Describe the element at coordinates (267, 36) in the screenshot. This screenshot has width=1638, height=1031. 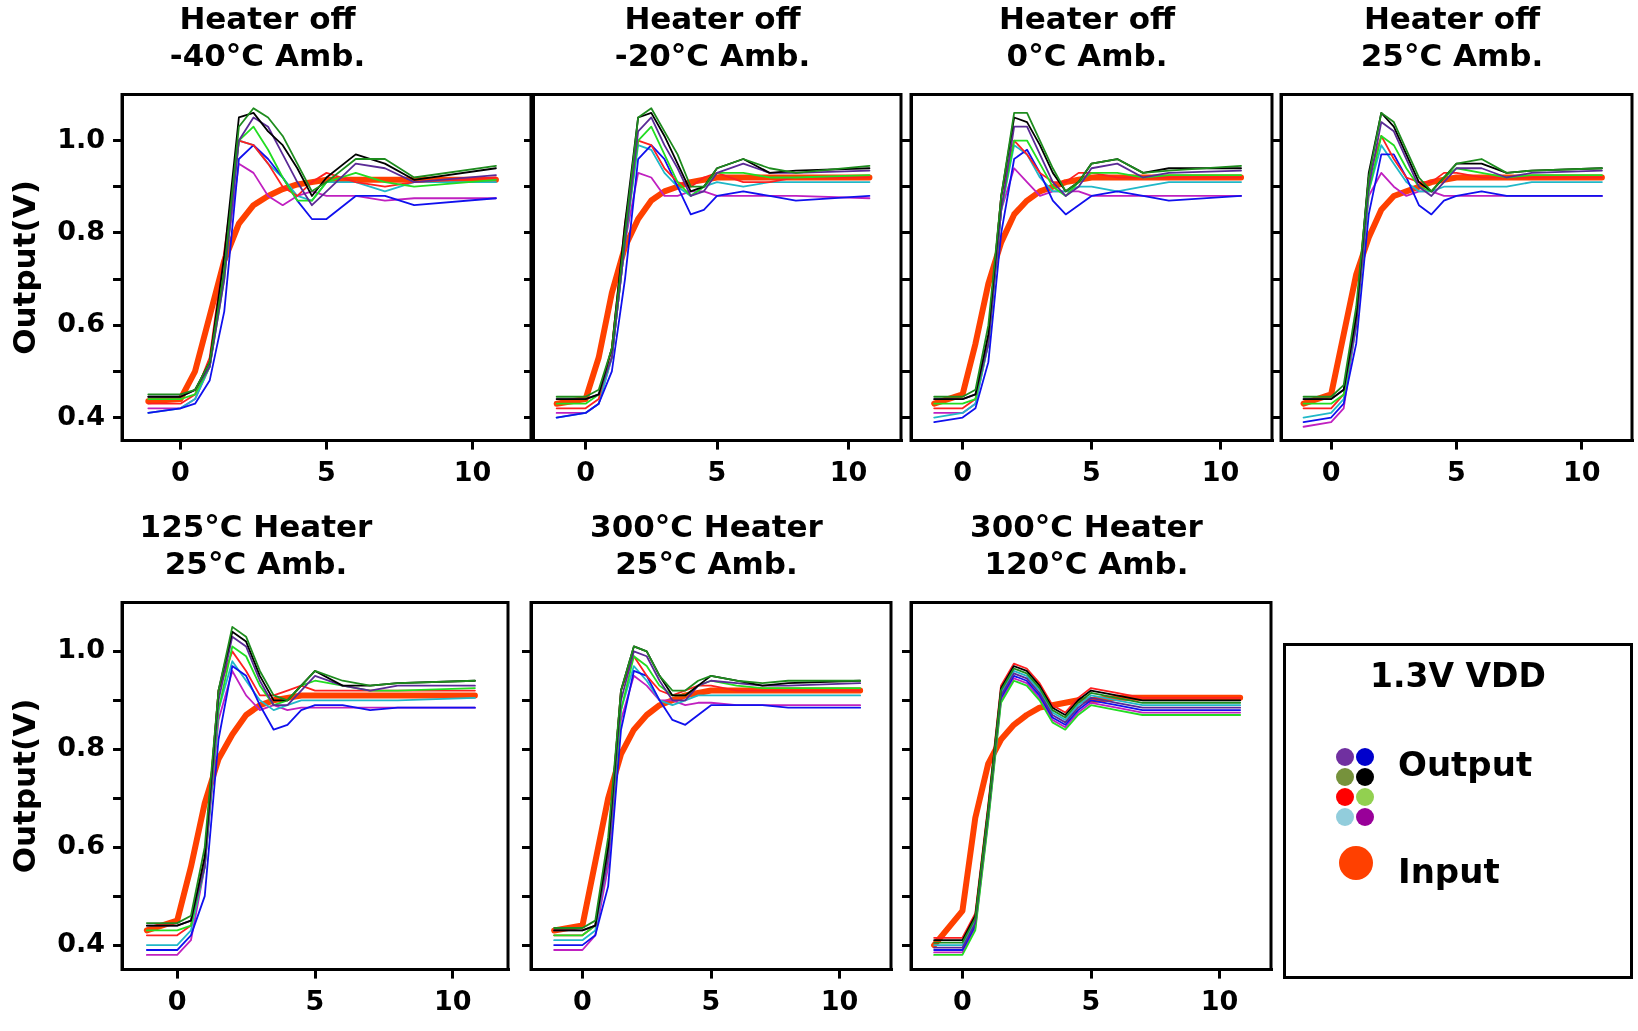
I see `chart-title: Heater off -40°C Amb.` at that location.